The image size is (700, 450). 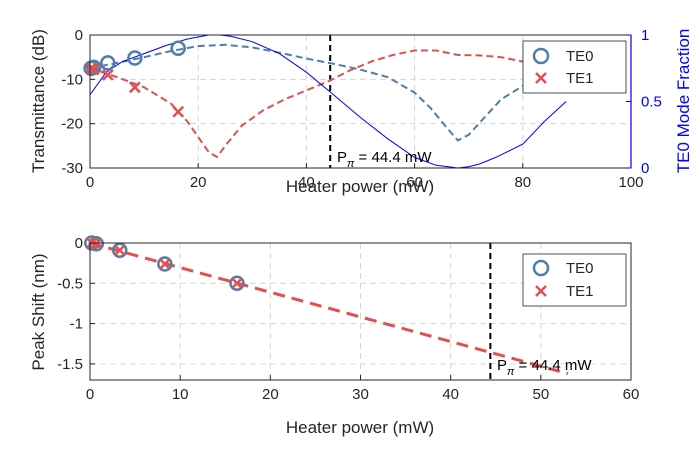 I want to click on top-y2-tick-label: 0, so click(x=645, y=168).